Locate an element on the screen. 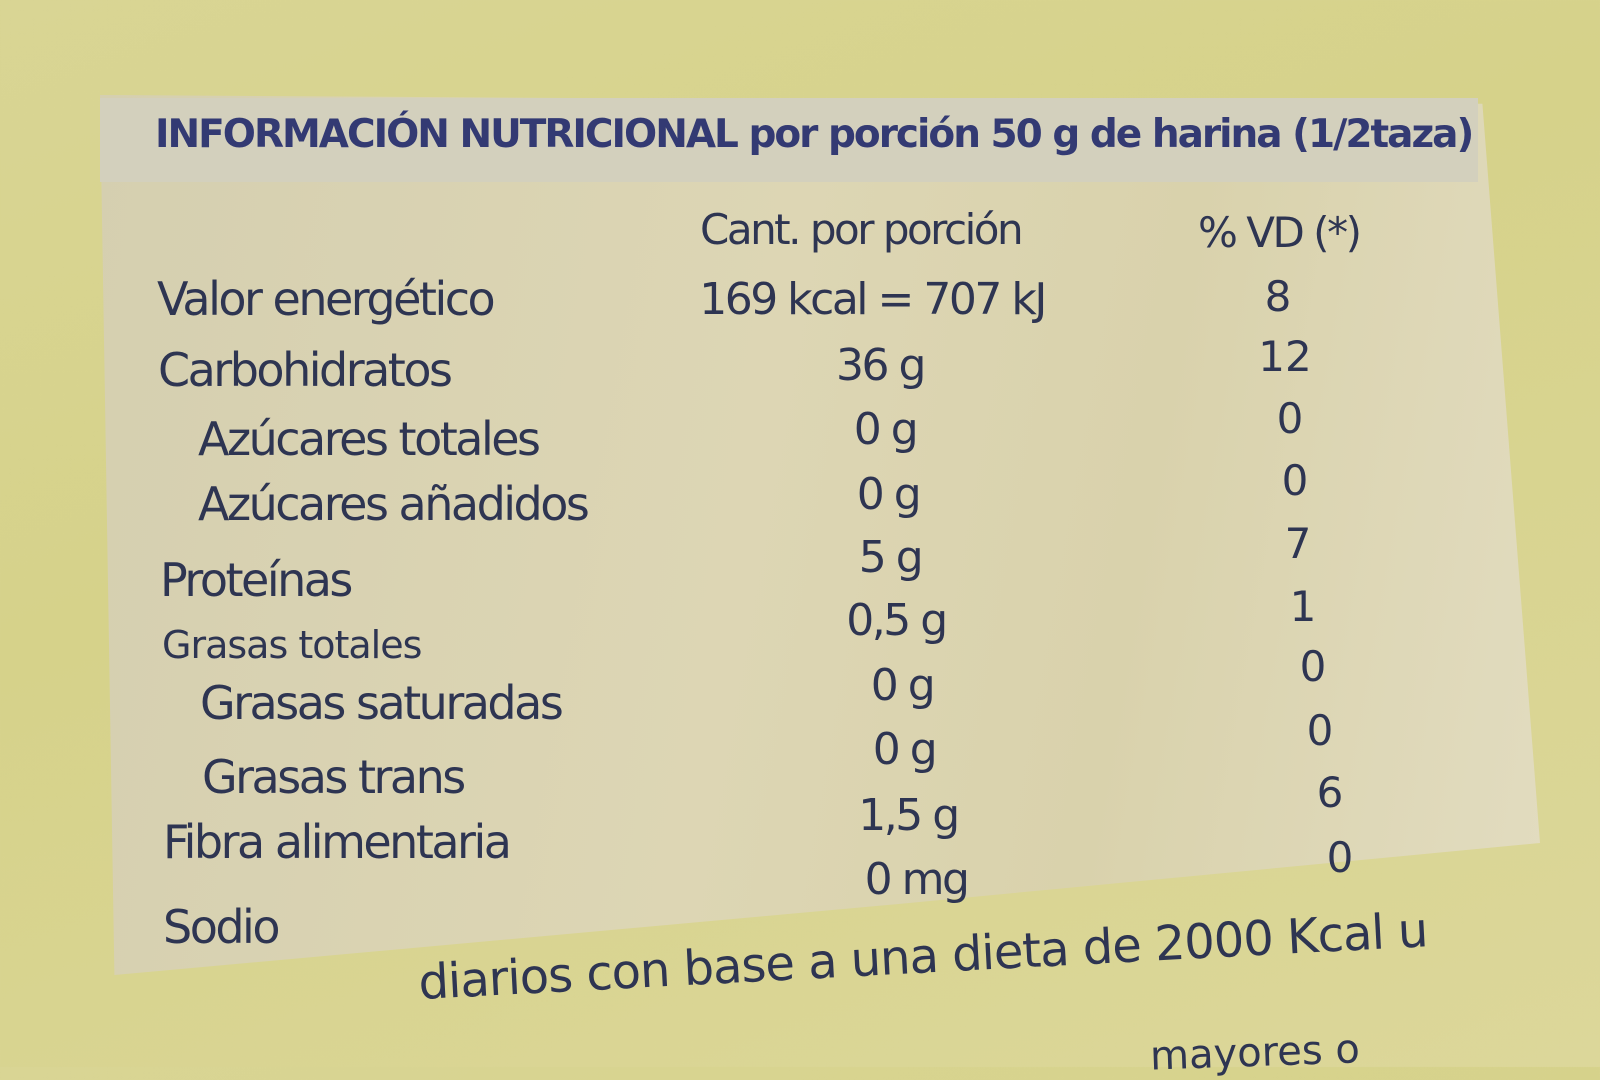  row-amount: 0,5 g is located at coordinates (897, 620).